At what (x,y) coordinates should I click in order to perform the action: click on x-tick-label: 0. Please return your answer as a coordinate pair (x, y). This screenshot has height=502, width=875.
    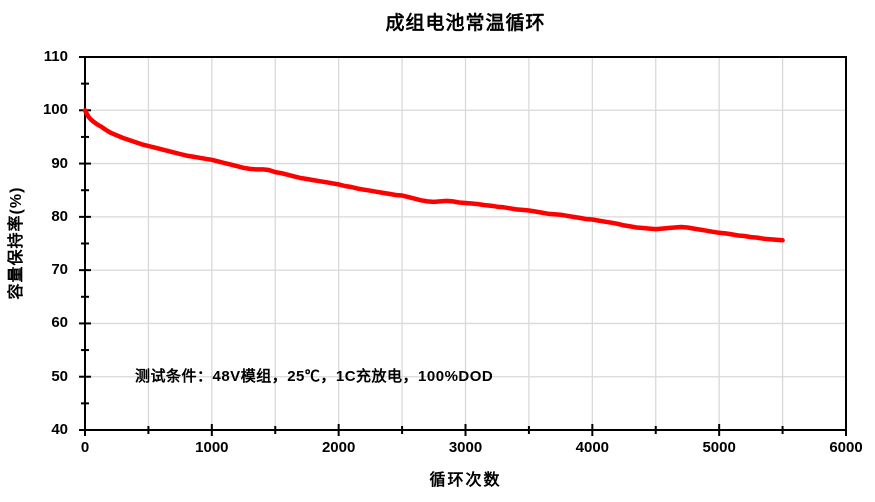
    Looking at the image, I should click on (85, 447).